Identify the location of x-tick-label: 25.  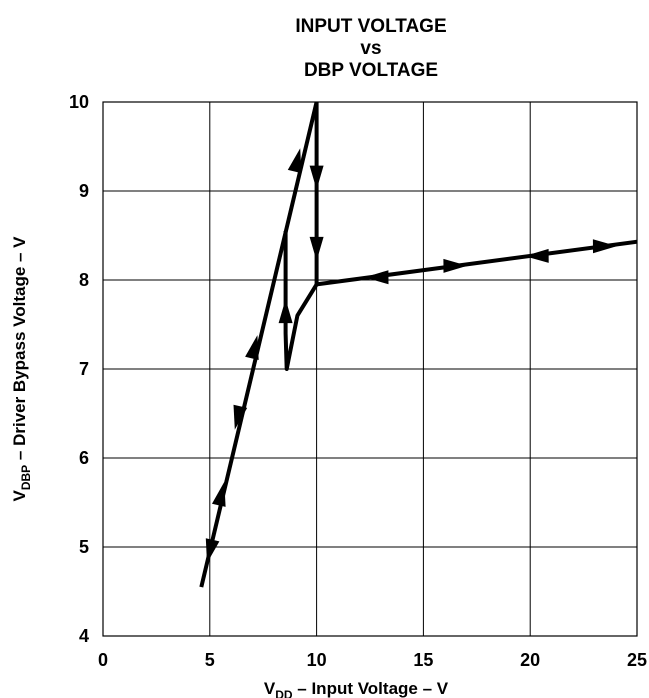
(637, 660).